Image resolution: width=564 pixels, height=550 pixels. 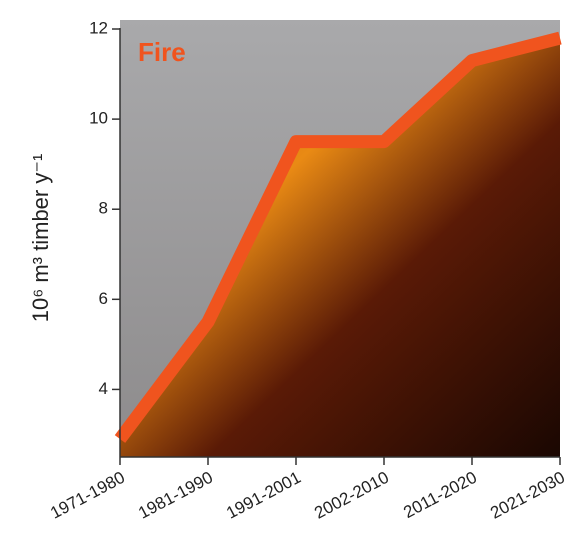 I want to click on y-tick-label: 4, so click(x=103, y=388).